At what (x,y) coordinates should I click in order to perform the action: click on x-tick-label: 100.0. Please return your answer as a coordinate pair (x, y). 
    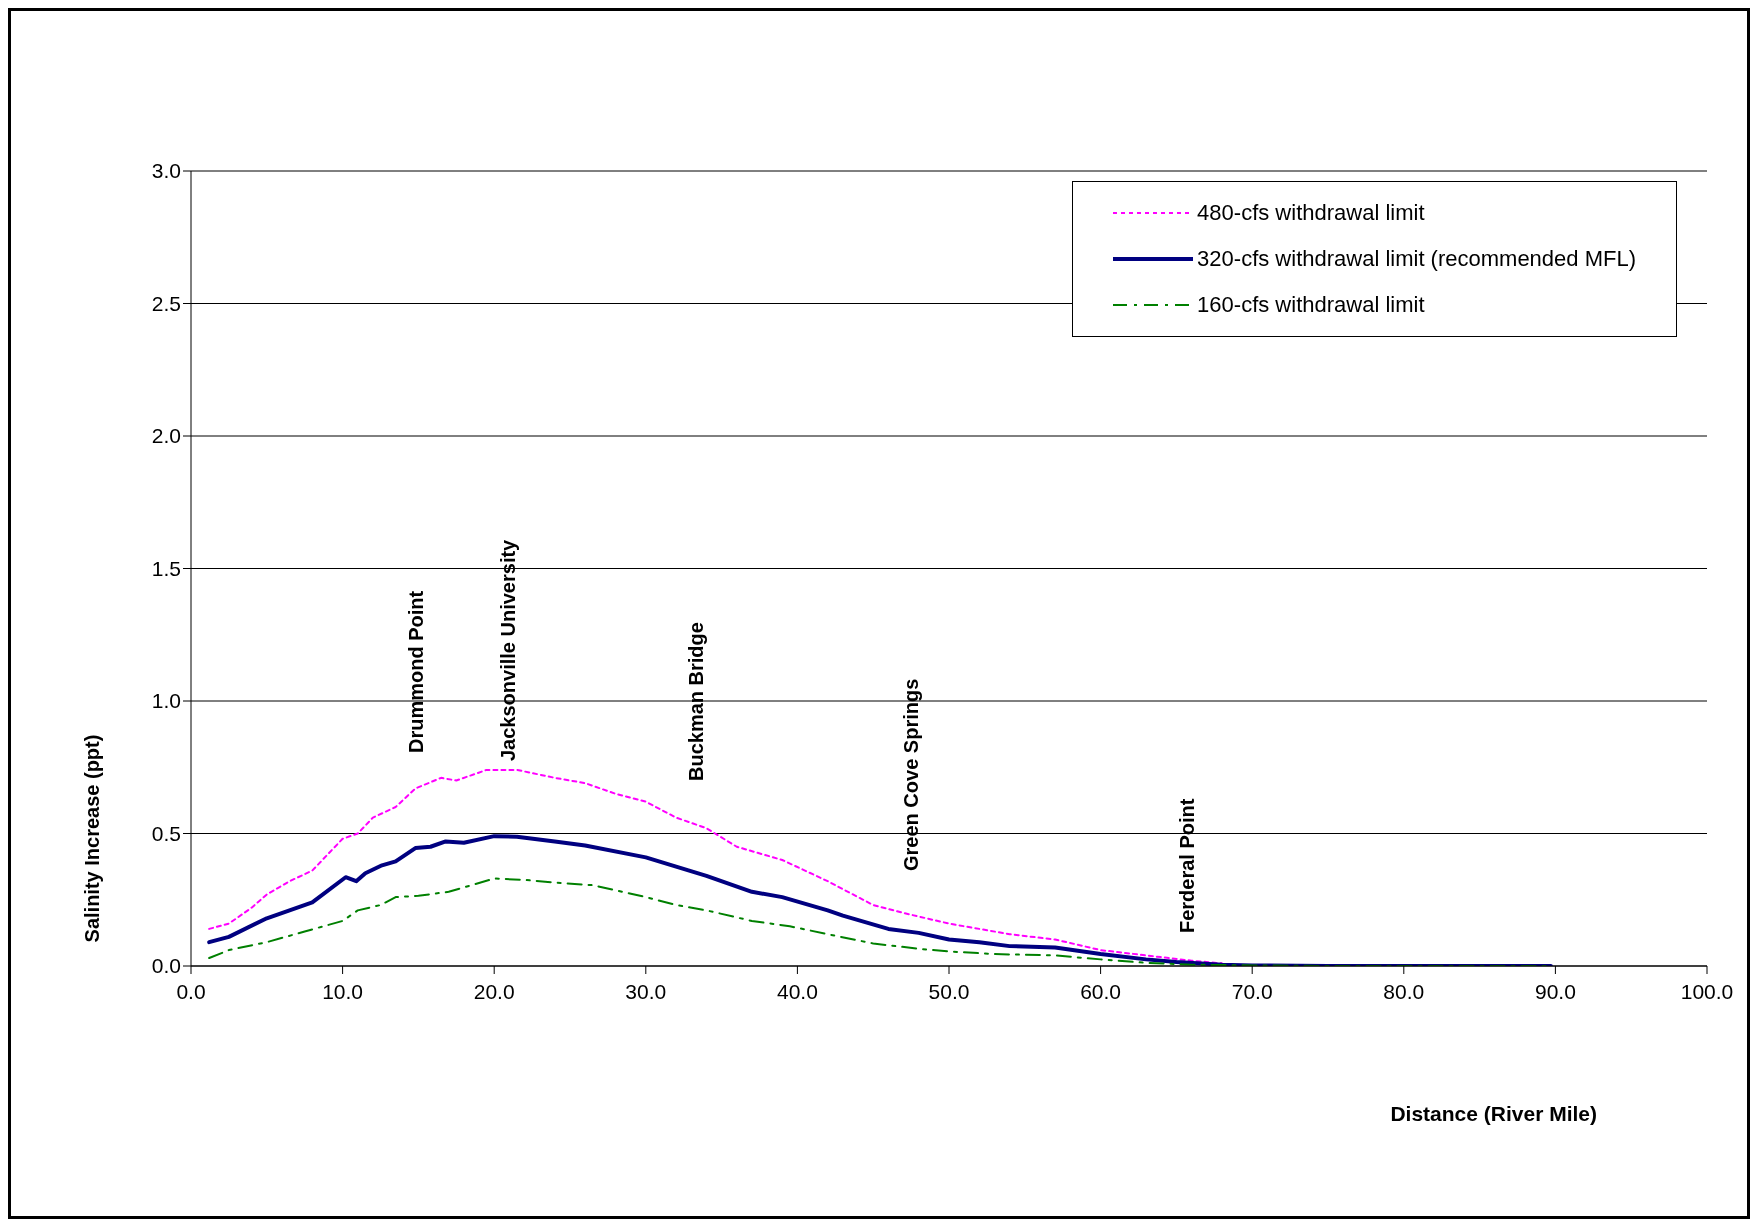
    Looking at the image, I should click on (1707, 991).